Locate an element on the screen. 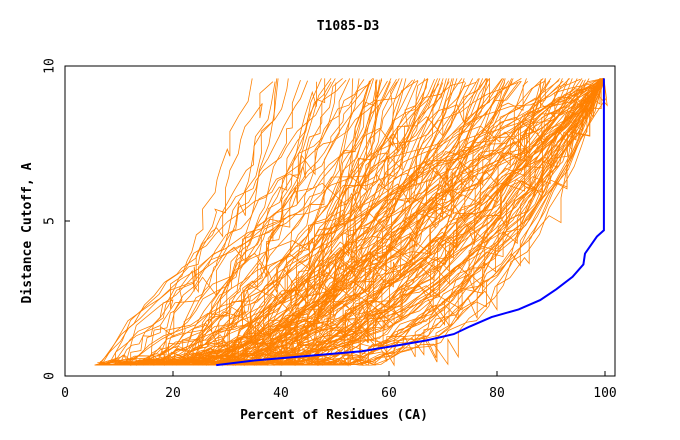 The height and width of the screenshot is (440, 680). x-axis-label: Percent of Residues (CA) is located at coordinates (334, 415).